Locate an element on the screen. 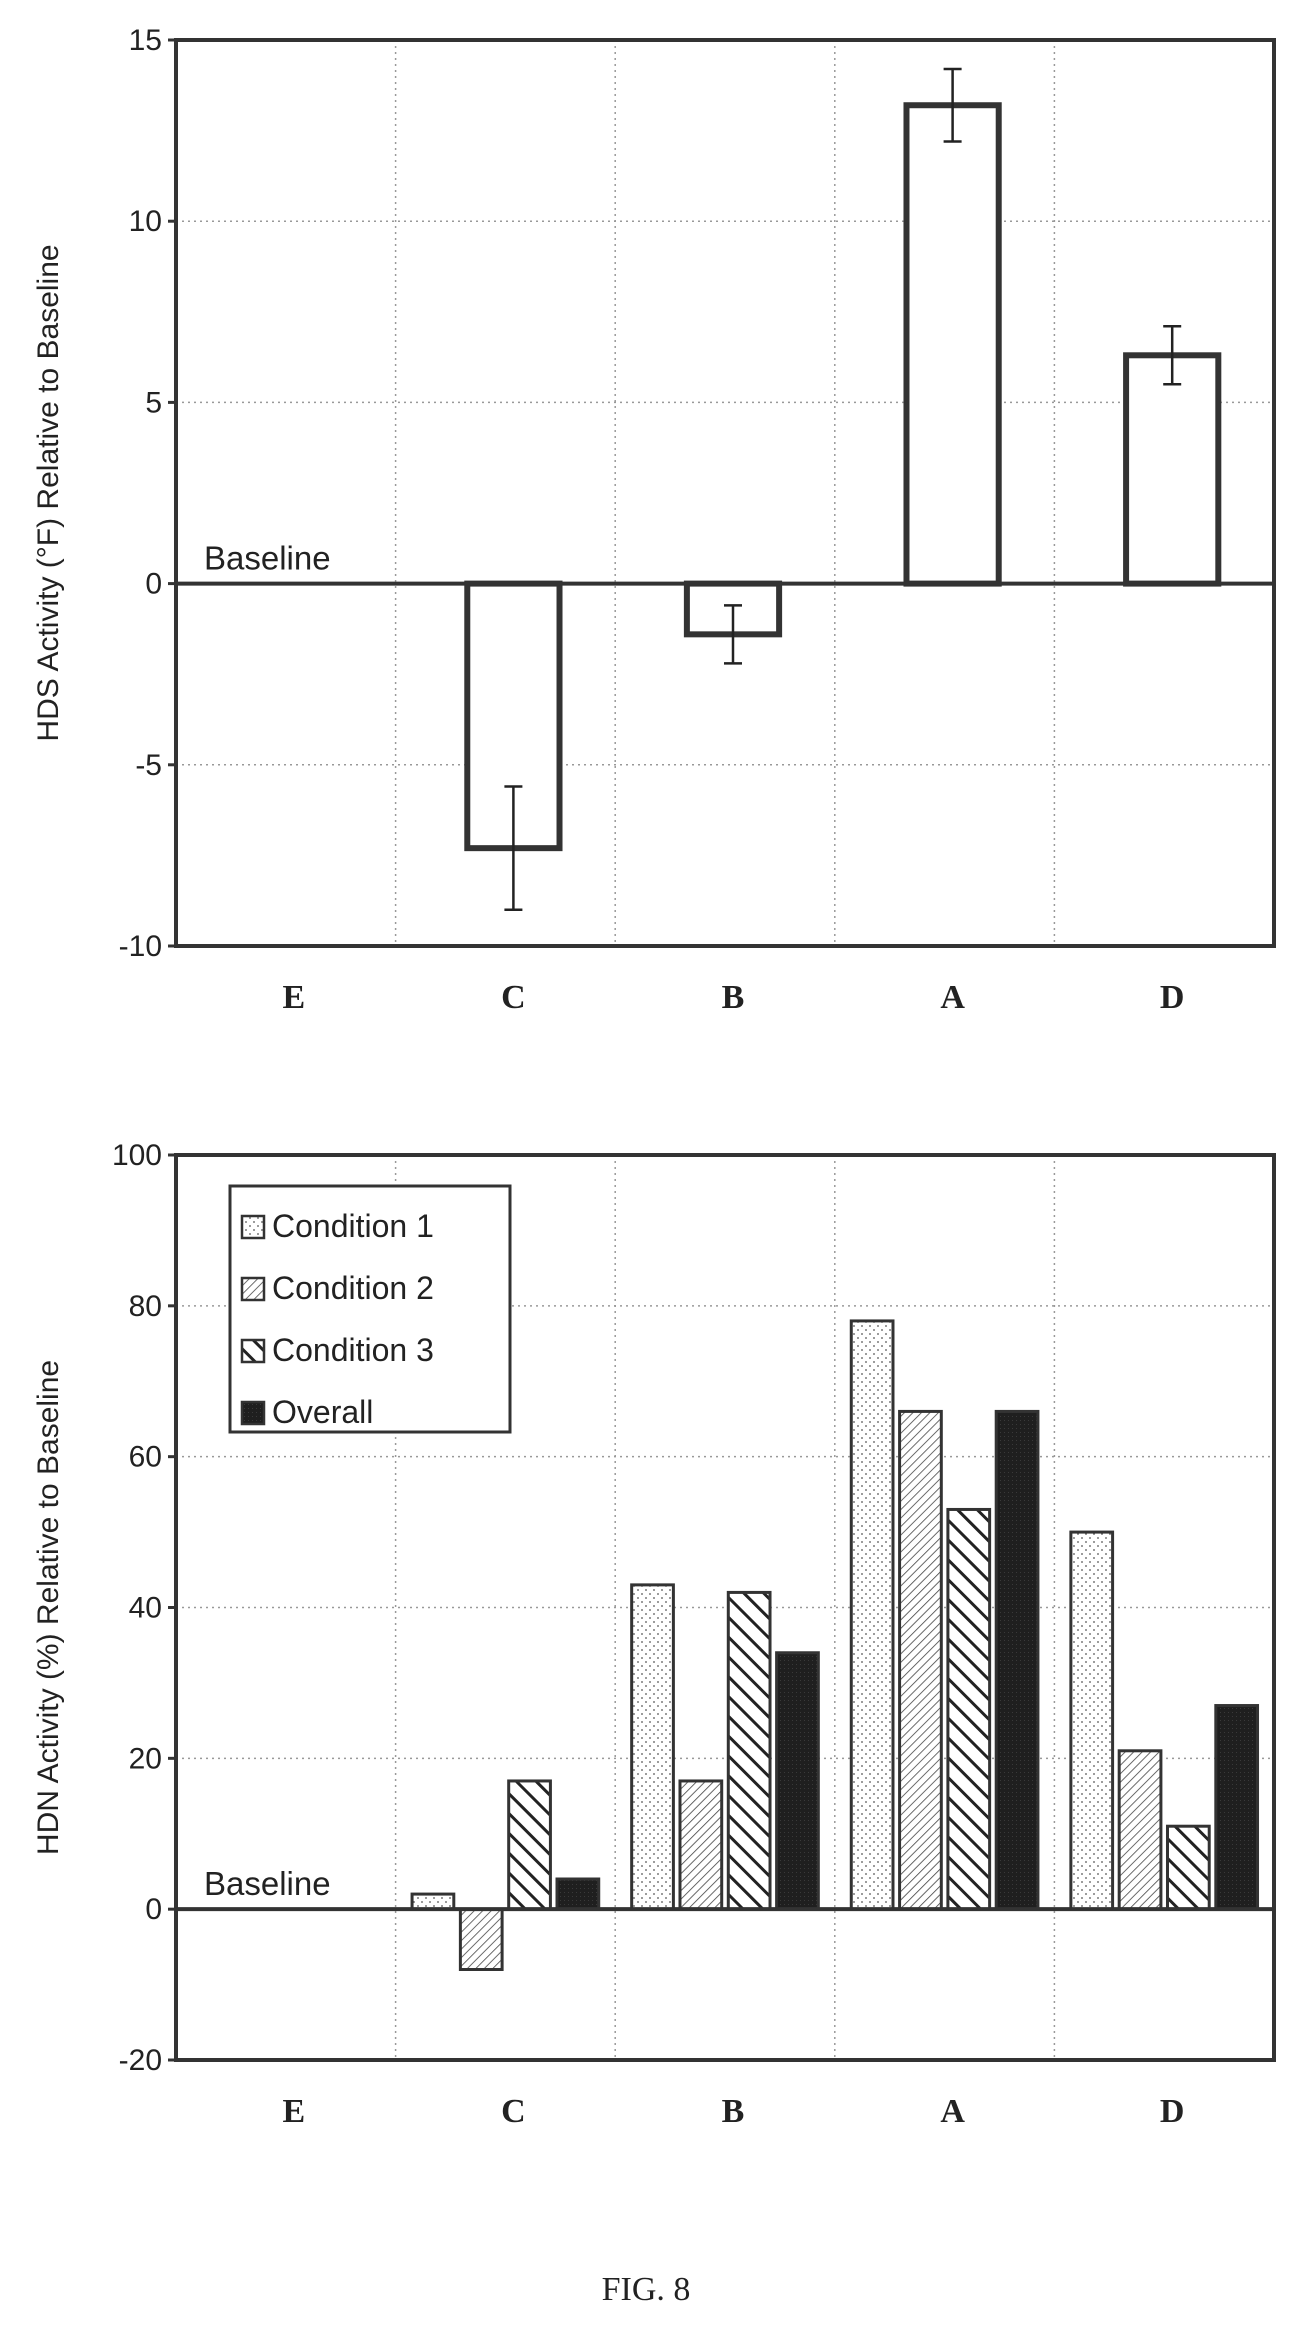 This screenshot has height=2346, width=1292. legend-label: Condition 1 is located at coordinates (353, 1226).